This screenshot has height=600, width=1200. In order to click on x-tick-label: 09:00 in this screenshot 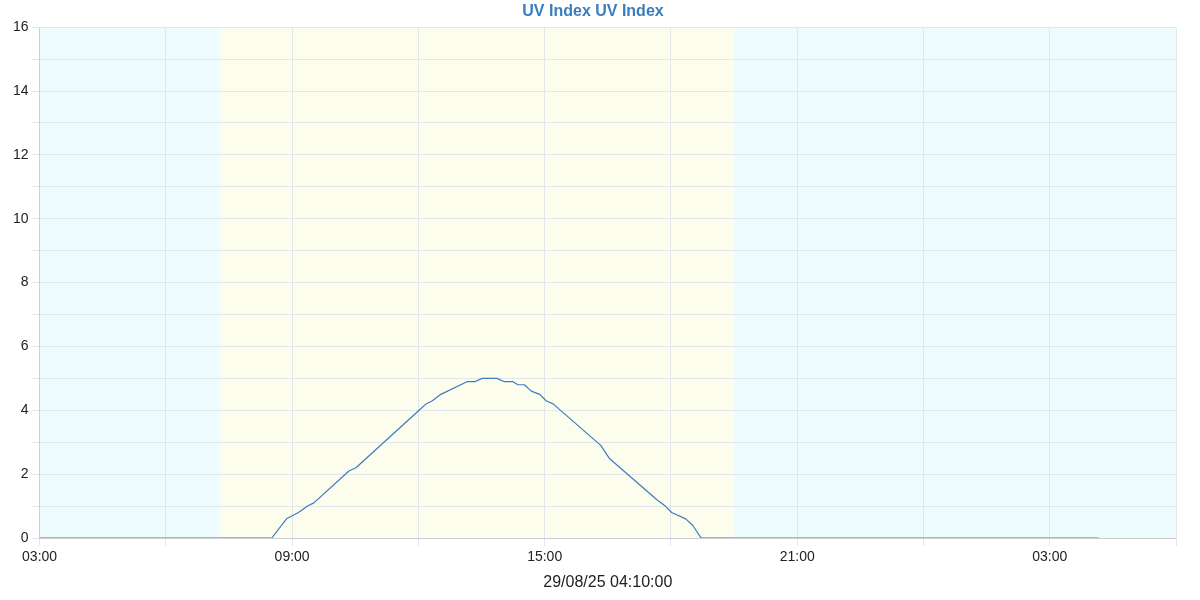, I will do `click(292, 556)`.